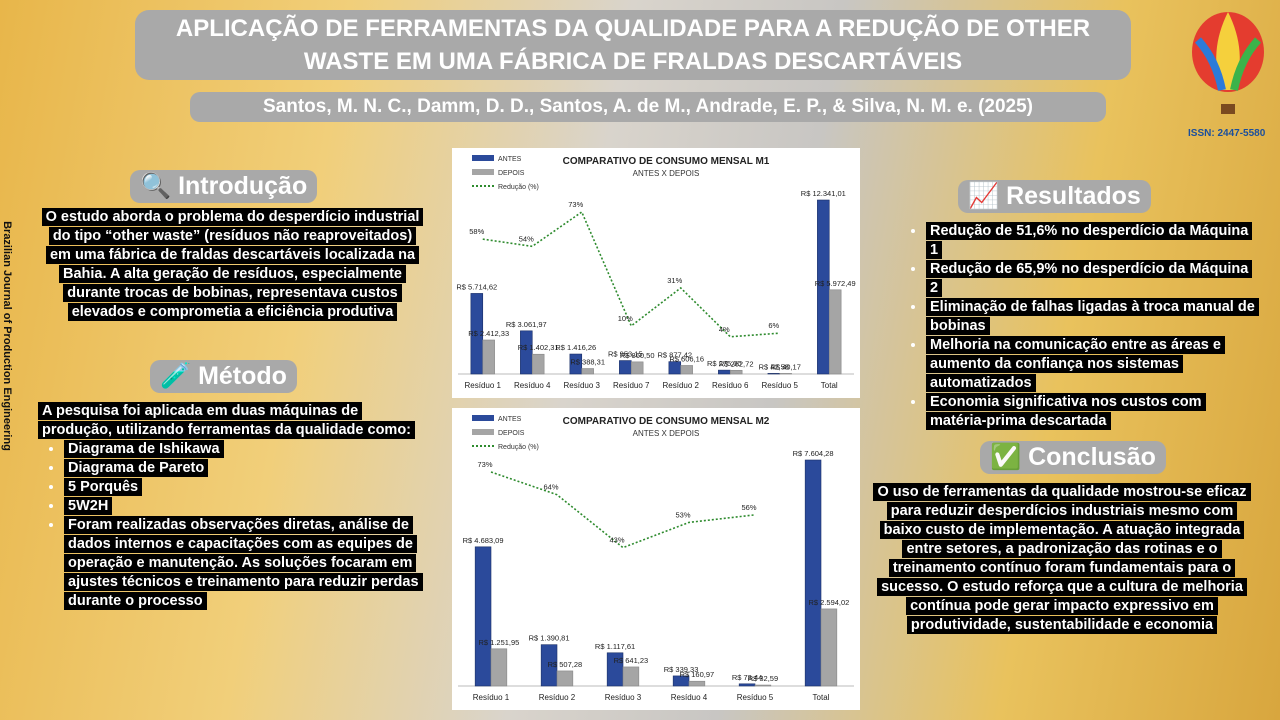 The image size is (1280, 720). What do you see at coordinates (1054, 196) in the screenshot?
I see `section-heading: 📈 Resultados` at bounding box center [1054, 196].